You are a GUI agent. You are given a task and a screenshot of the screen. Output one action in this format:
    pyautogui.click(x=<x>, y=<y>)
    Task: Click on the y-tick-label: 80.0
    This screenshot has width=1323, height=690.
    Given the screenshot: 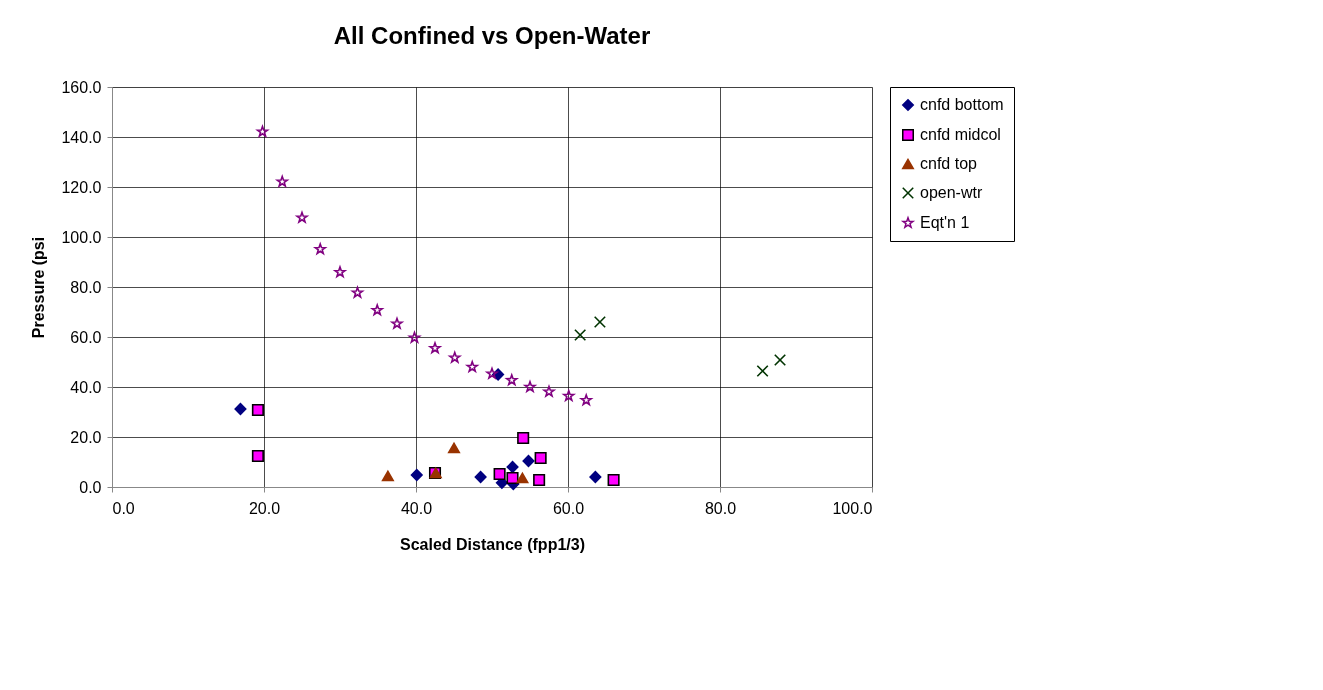 What is the action you would take?
    pyautogui.click(x=86, y=287)
    